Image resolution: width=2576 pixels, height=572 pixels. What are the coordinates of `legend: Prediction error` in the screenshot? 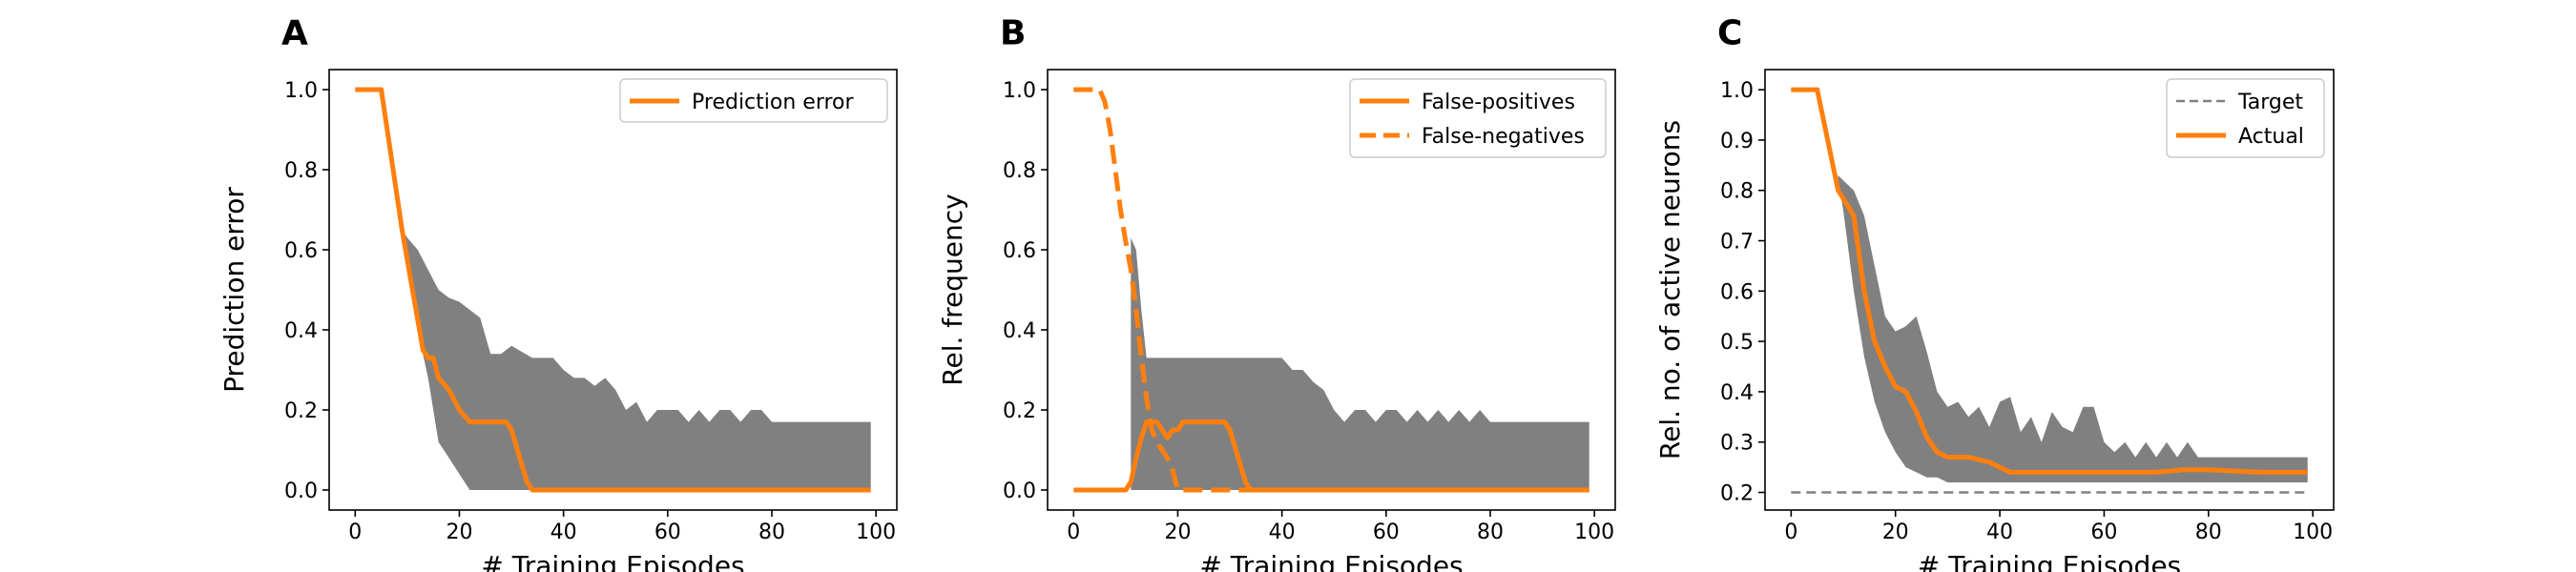 It's located at (753, 101).